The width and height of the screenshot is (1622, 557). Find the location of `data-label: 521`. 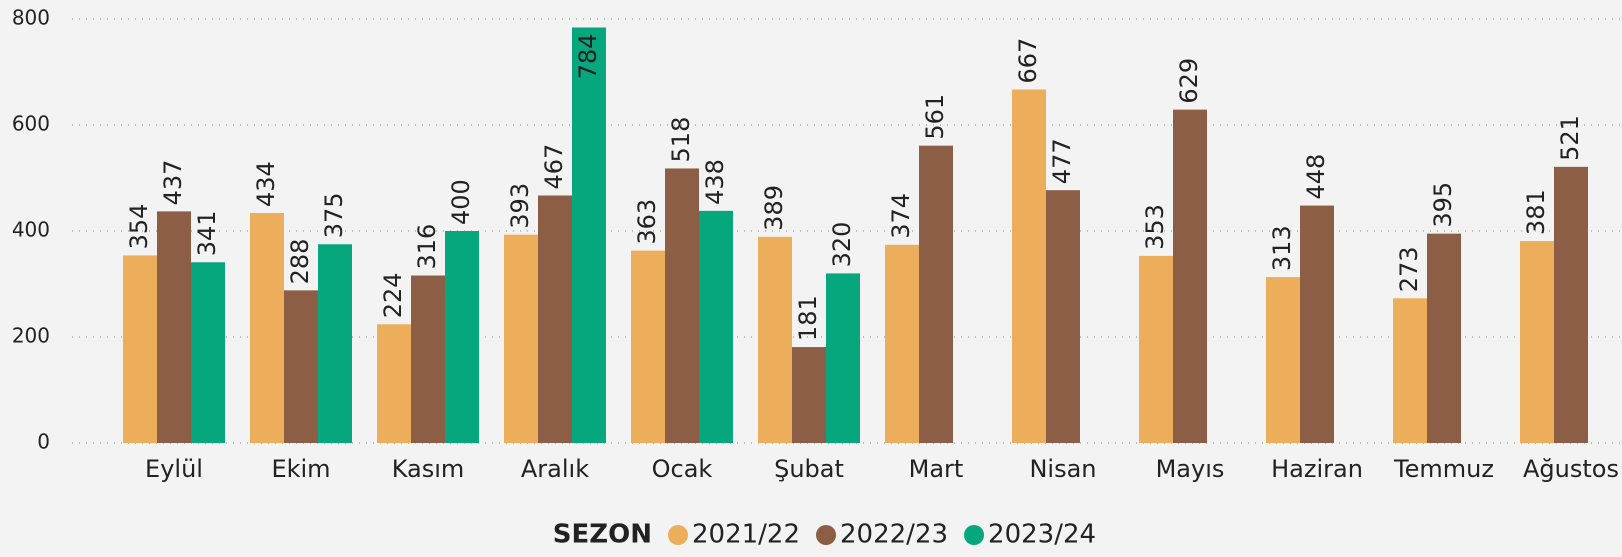

data-label: 521 is located at coordinates (1570, 138).